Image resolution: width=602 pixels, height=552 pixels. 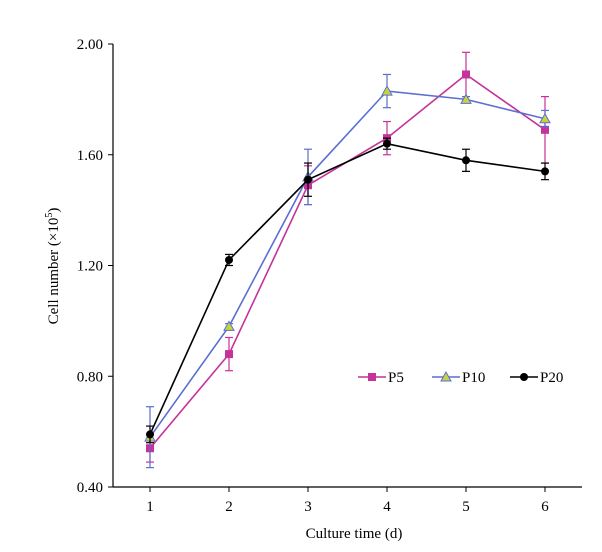 I want to click on y-tick-label: 0.80, so click(x=90, y=377).